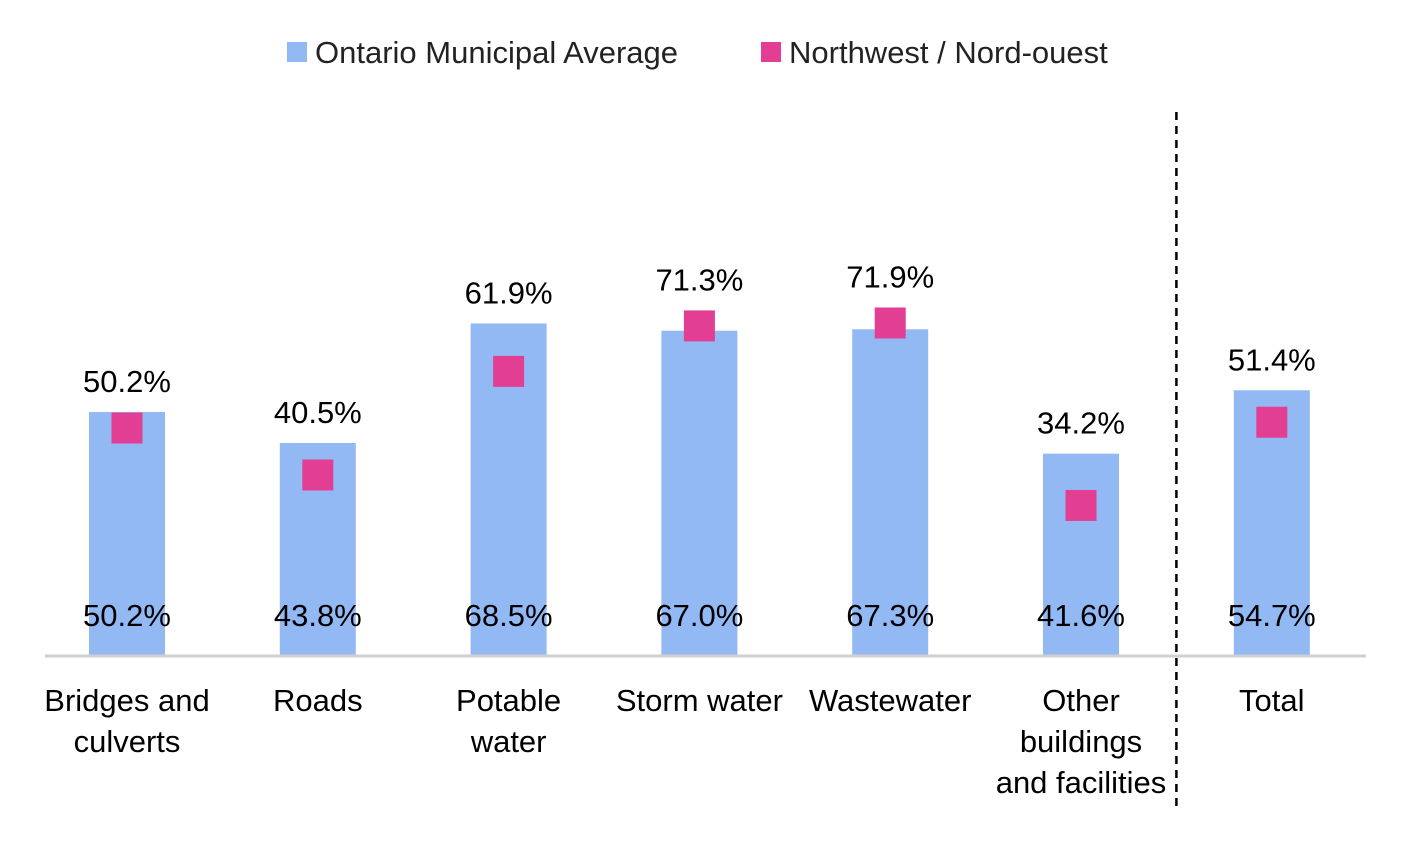  Describe the element at coordinates (890, 277) in the screenshot. I see `marker-value-label-4: 71.9%` at that location.